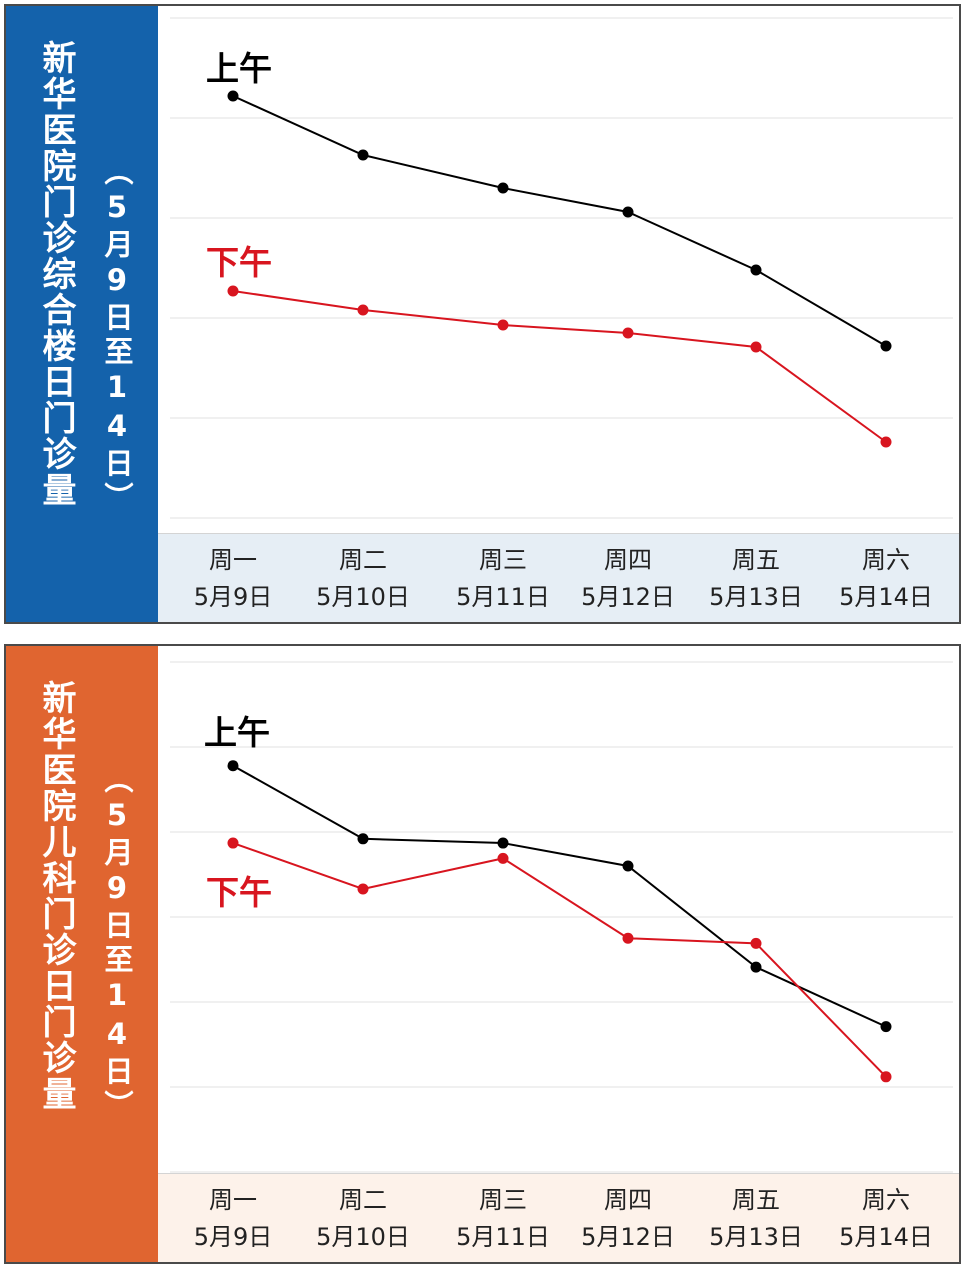 The height and width of the screenshot is (1270, 968). Describe the element at coordinates (82, 314) in the screenshot. I see `panel-sidebar: 新华医院门诊综合楼日门诊量 （5月9日至14日）` at that location.